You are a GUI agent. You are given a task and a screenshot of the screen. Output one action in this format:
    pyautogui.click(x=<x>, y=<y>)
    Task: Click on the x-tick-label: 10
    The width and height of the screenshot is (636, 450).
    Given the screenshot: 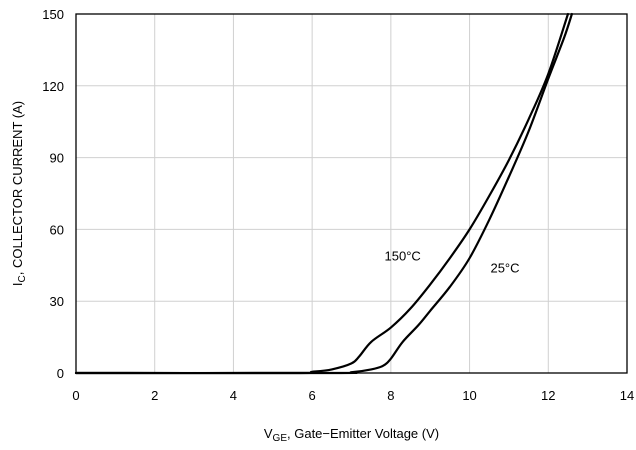 What is the action you would take?
    pyautogui.click(x=469, y=395)
    